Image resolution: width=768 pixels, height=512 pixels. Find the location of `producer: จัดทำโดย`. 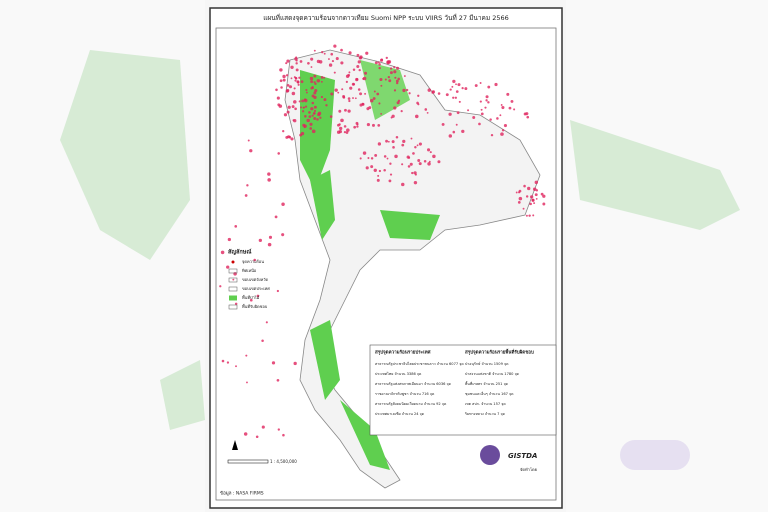

producer: จัดทำโดย is located at coordinates (528, 469).